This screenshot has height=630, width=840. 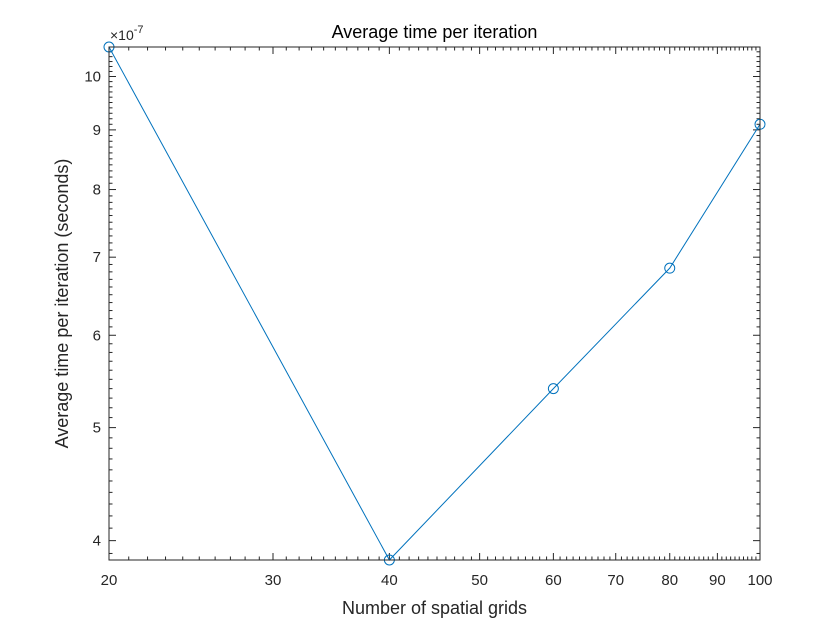 What do you see at coordinates (92, 77) in the screenshot?
I see `y-tick-label: 10` at bounding box center [92, 77].